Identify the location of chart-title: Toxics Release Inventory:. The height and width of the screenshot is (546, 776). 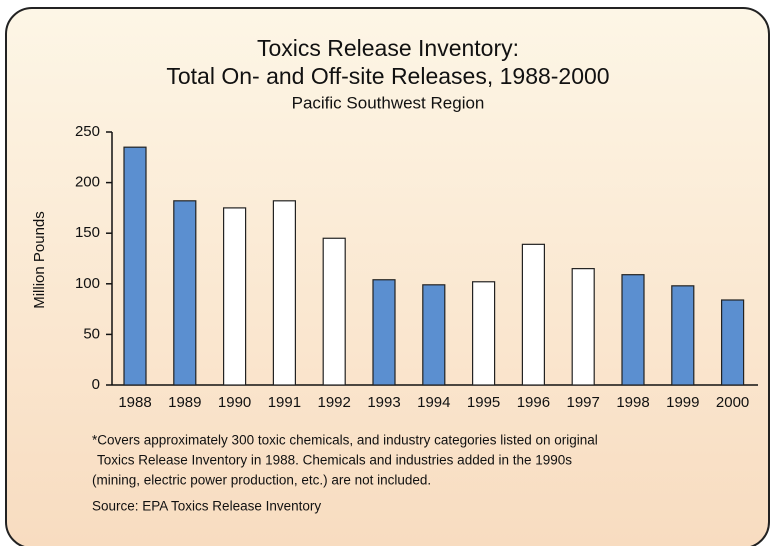
(388, 48).